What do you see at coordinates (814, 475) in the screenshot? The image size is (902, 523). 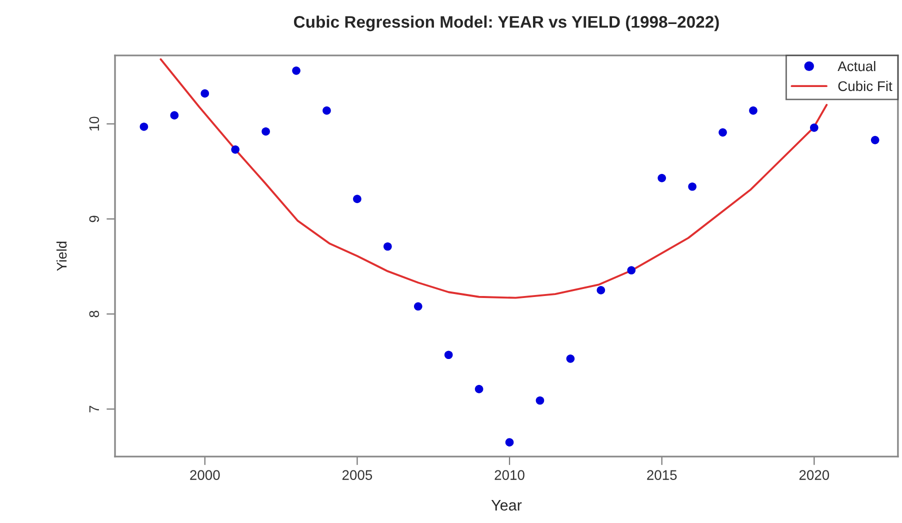 I see `x-tick-label: 2020` at bounding box center [814, 475].